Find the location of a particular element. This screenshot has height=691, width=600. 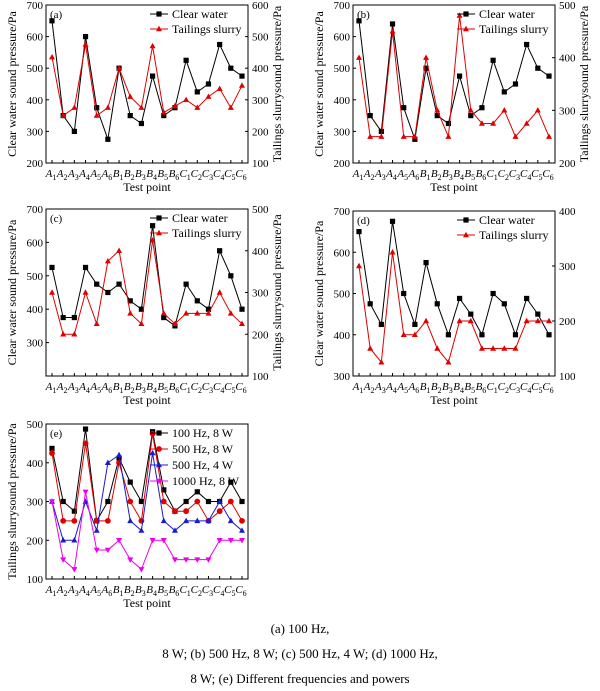

x-axis-title: Test point is located at coordinates (147, 187).